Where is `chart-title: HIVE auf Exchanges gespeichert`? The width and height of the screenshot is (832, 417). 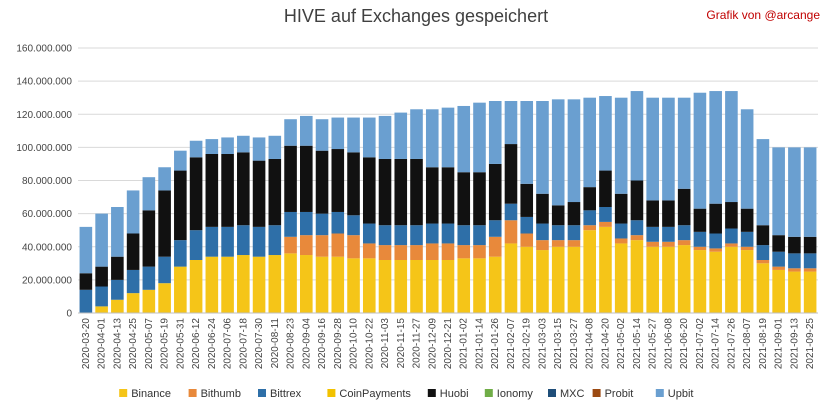 chart-title: HIVE auf Exchanges gespeichert is located at coordinates (416, 16).